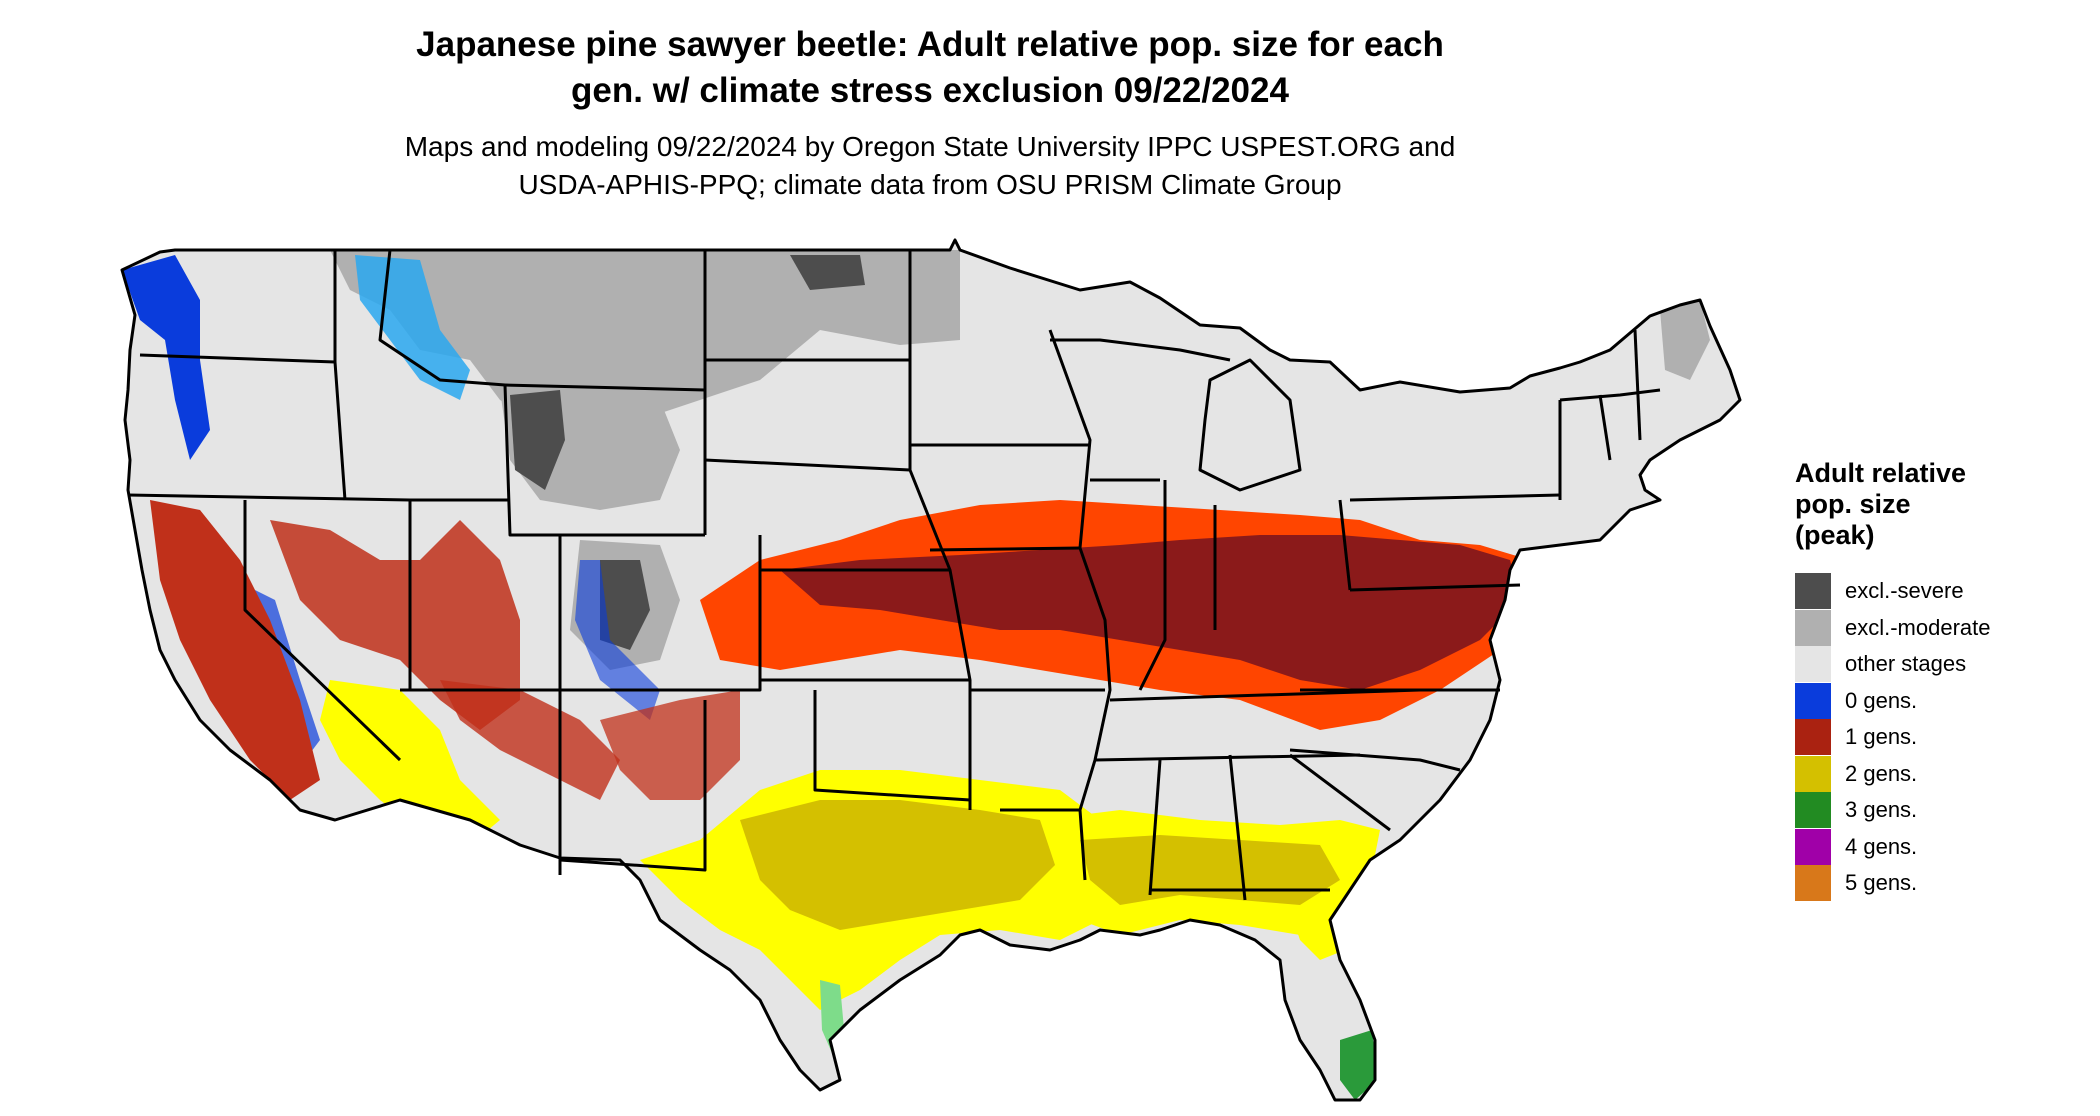 This screenshot has width=2100, height=1116. I want to click on legend-label: 1 gens., so click(1881, 737).